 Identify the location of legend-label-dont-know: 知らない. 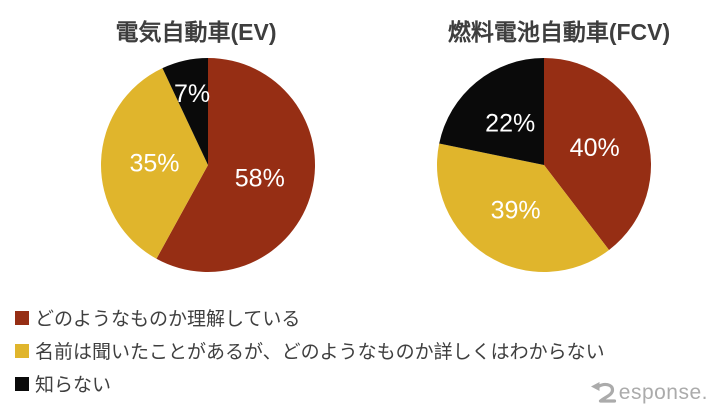
(73, 385).